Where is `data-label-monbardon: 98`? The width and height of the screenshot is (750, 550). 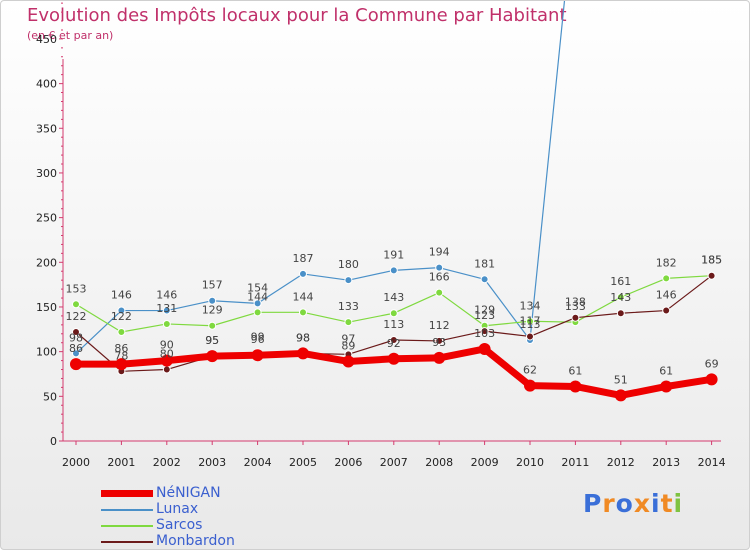 data-label-monbardon: 98 is located at coordinates (303, 337).